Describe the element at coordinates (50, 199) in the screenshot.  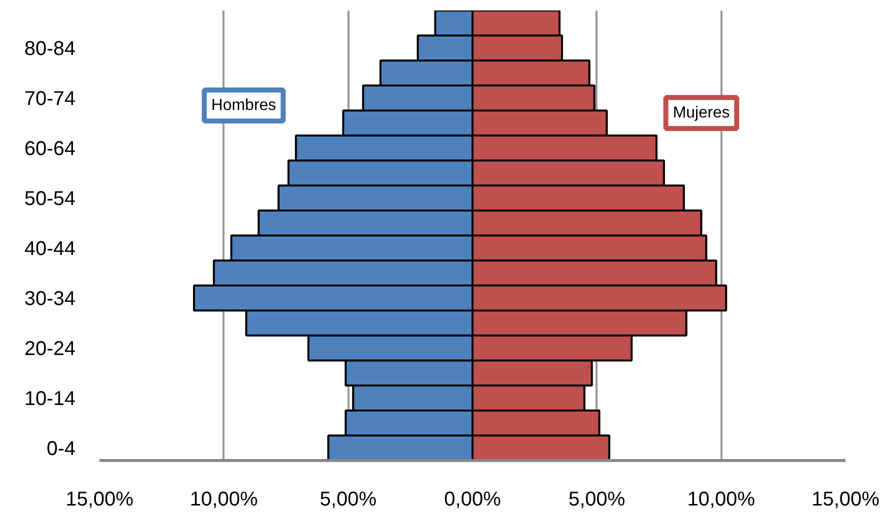
I see `y-tick-label: 50-54` at that location.